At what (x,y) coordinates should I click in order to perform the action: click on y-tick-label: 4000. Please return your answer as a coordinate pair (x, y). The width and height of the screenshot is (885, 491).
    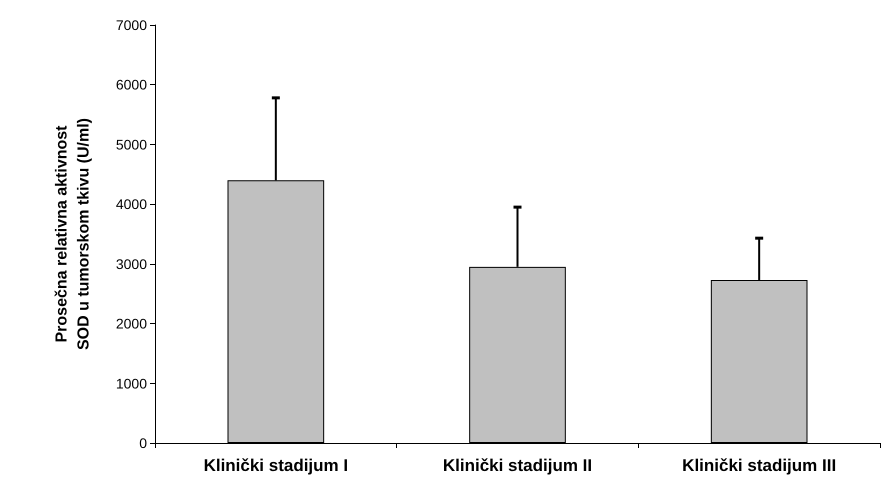
    Looking at the image, I should click on (132, 204).